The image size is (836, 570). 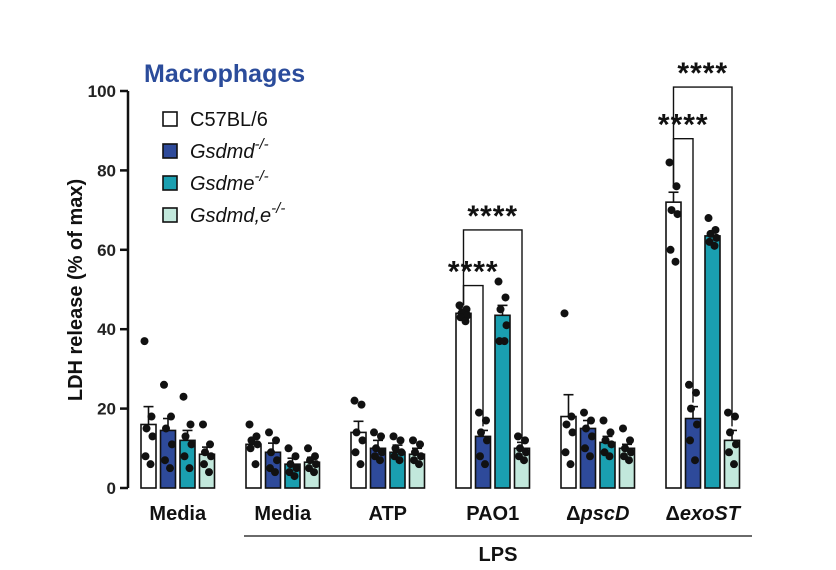 I want to click on y-tick-label: 60, so click(x=106, y=250).